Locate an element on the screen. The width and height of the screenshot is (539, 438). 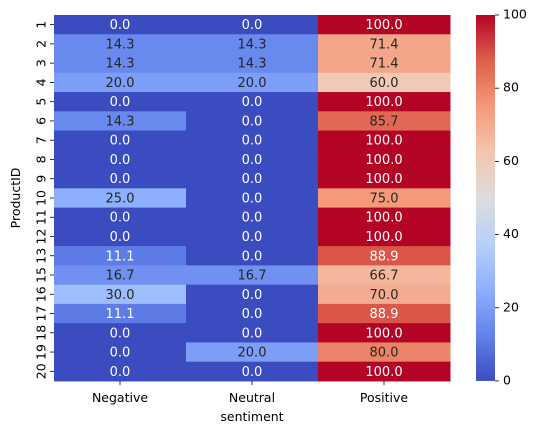
cell-value-label: 11.1 is located at coordinates (120, 256).